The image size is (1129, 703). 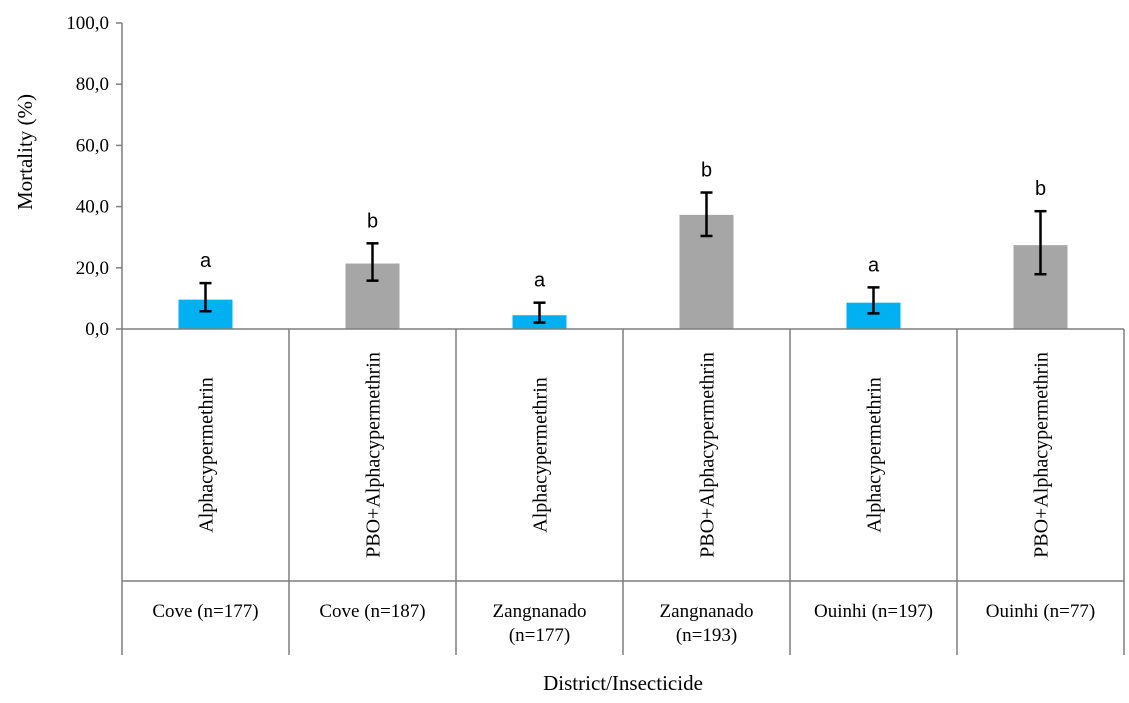 What do you see at coordinates (97, 329) in the screenshot?
I see `y-tick-label: 0,0` at bounding box center [97, 329].